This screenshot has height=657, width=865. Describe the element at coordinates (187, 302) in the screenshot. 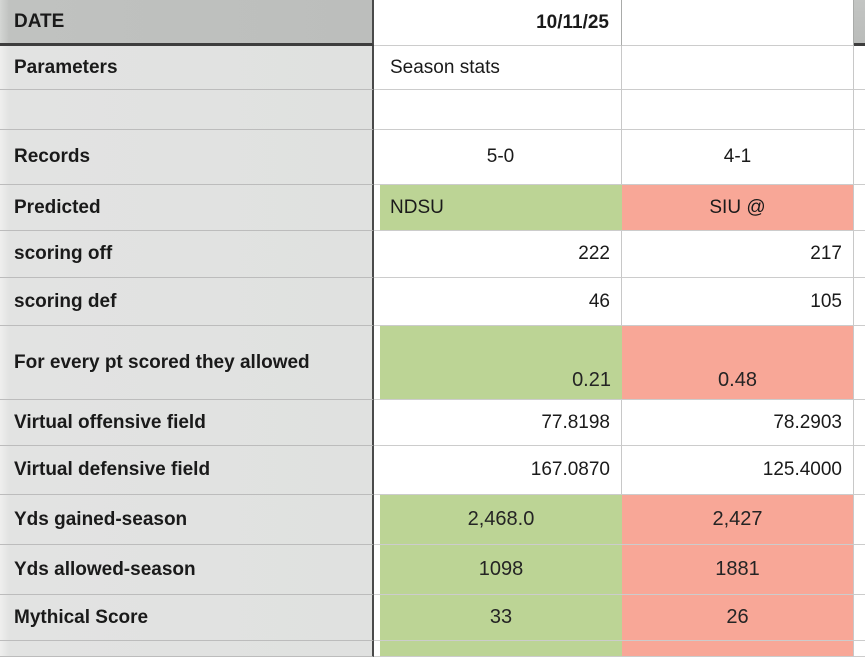

I see `row-label-scoring-def: scoring def` at that location.